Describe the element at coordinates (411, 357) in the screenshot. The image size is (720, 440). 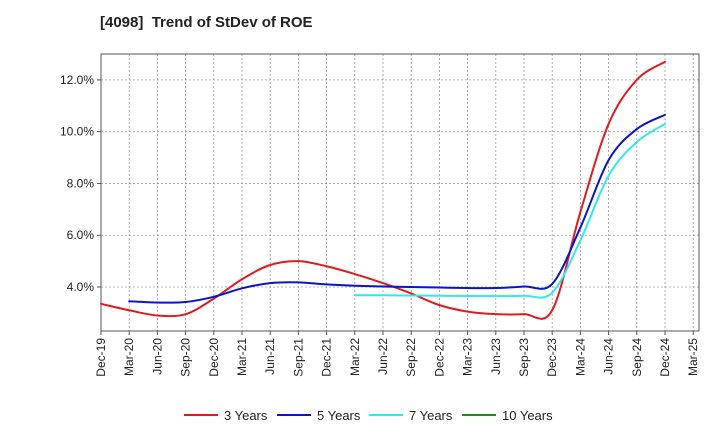
I see `x-tick-label: Sep-22` at that location.